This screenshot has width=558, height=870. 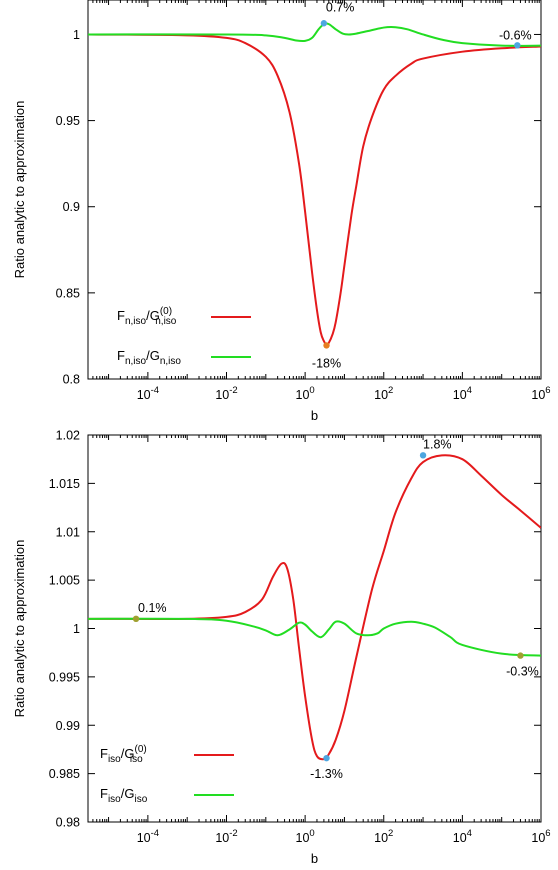 What do you see at coordinates (68, 532) in the screenshot?
I see `y-tick-label: 1.01` at bounding box center [68, 532].